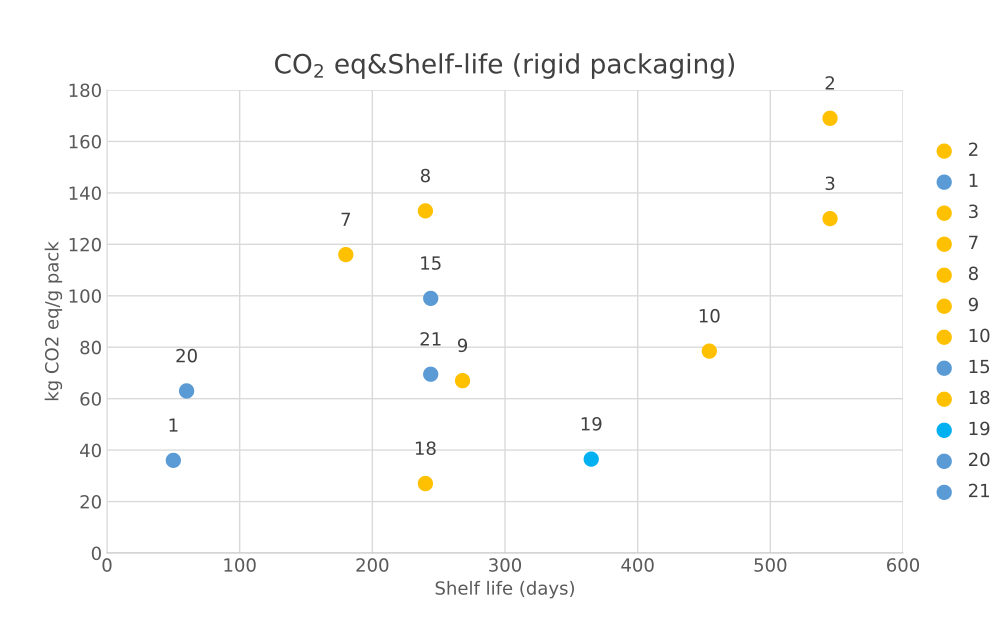 This screenshot has height=628, width=993. I want to click on y-tick-label: 160, so click(85, 141).